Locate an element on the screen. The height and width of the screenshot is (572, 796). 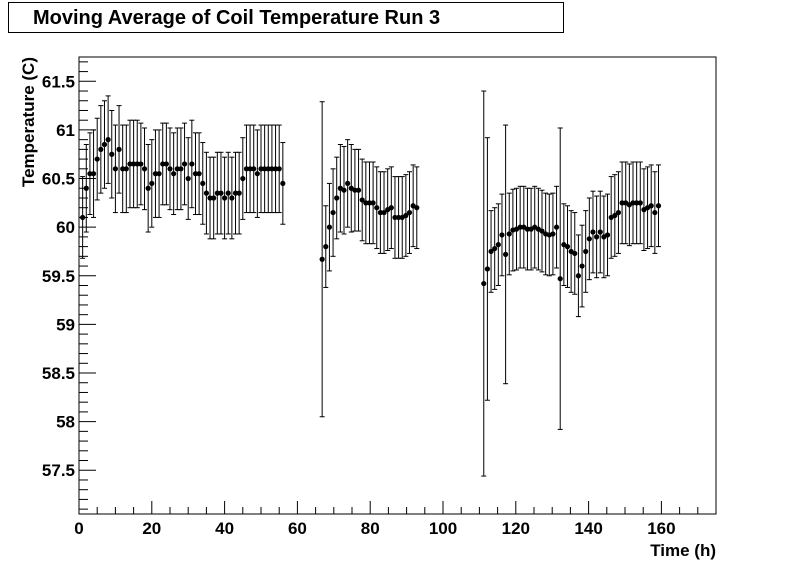
chart-title: Moving Average of Coil Temperature Run 3 is located at coordinates (237, 18).